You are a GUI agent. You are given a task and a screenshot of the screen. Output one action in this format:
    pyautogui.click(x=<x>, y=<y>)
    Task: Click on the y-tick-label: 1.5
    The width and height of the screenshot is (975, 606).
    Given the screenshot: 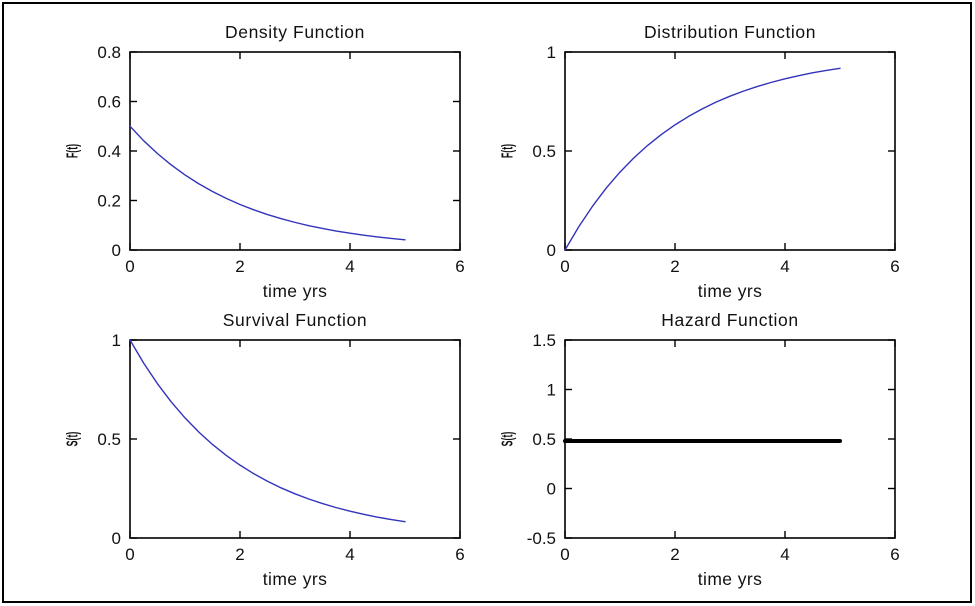 What is the action you would take?
    pyautogui.click(x=544, y=340)
    